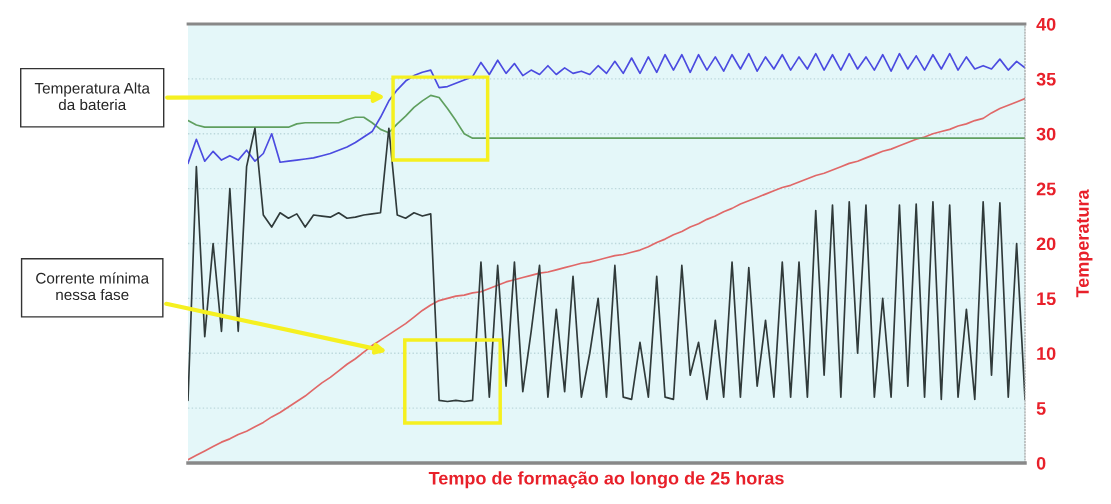  What do you see at coordinates (1046, 244) in the screenshot?
I see `y-tick-label: 20` at bounding box center [1046, 244].